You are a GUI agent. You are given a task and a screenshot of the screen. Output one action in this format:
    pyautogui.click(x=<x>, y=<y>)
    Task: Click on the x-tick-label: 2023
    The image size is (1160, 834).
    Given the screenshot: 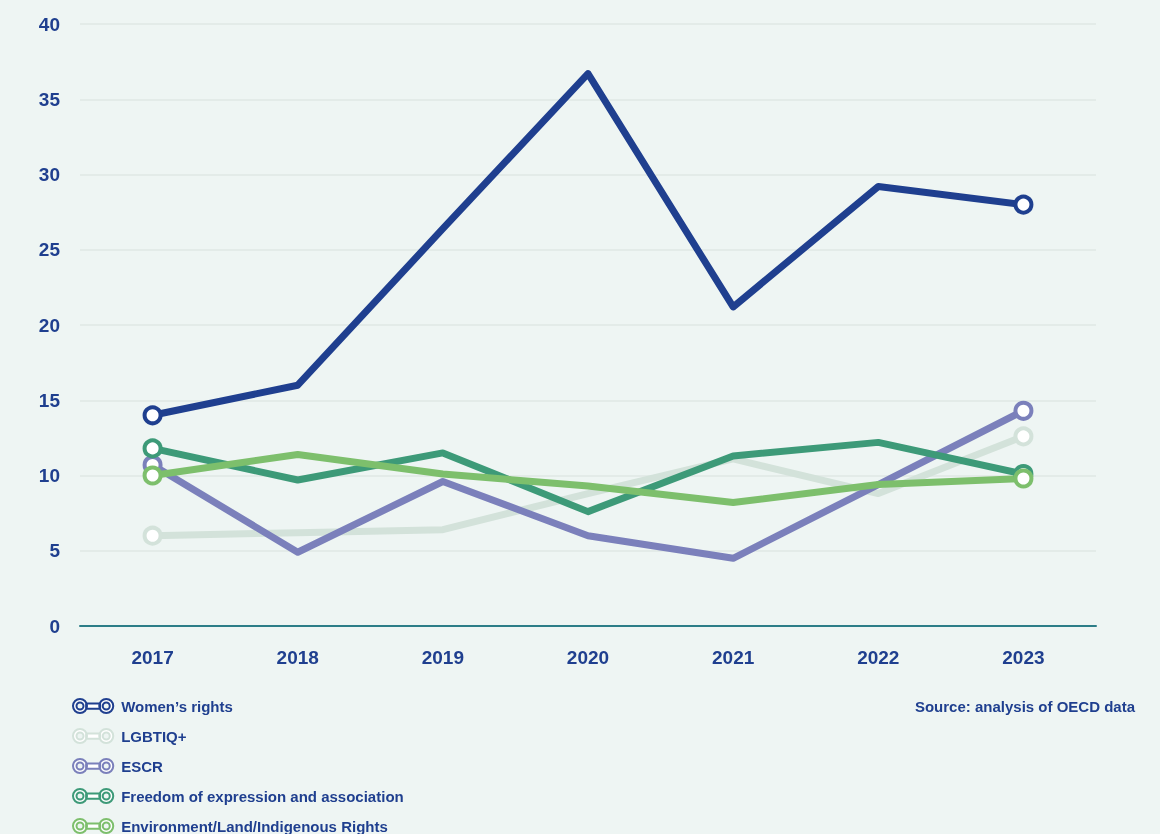 What is the action you would take?
    pyautogui.click(x=1023, y=657)
    